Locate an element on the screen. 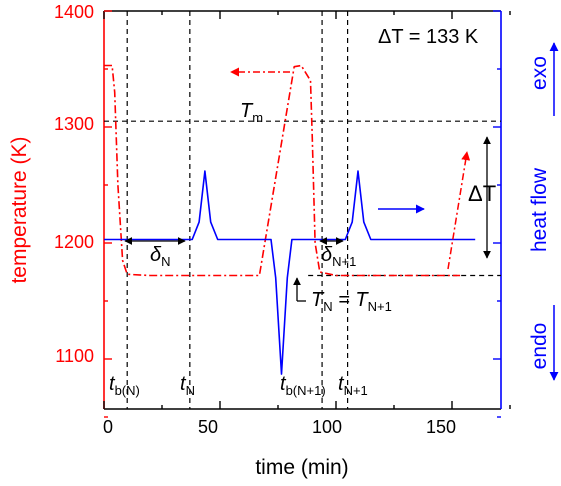  exo-label: exo is located at coordinates (539, 73).